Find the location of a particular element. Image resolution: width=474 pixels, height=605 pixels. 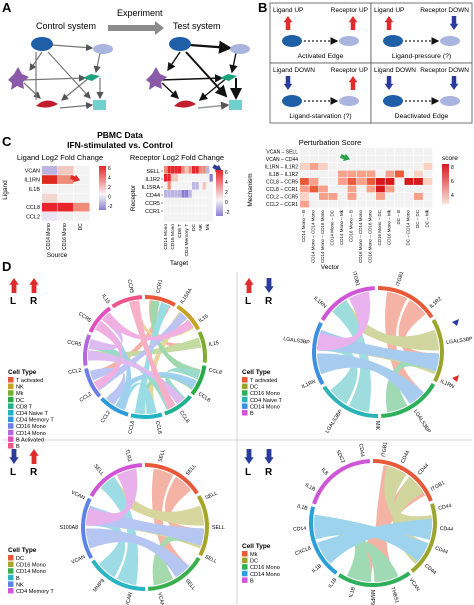

chord-gene-label: IL15 is located at coordinates (204, 318).